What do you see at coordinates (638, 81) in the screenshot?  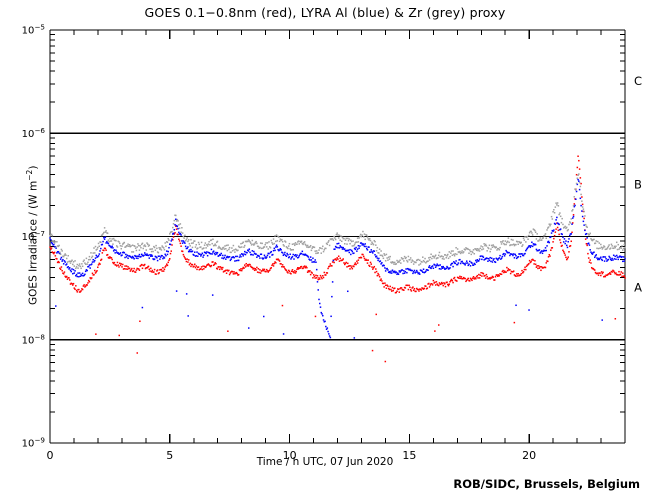 I see `flare-class-label-C: C` at bounding box center [638, 81].